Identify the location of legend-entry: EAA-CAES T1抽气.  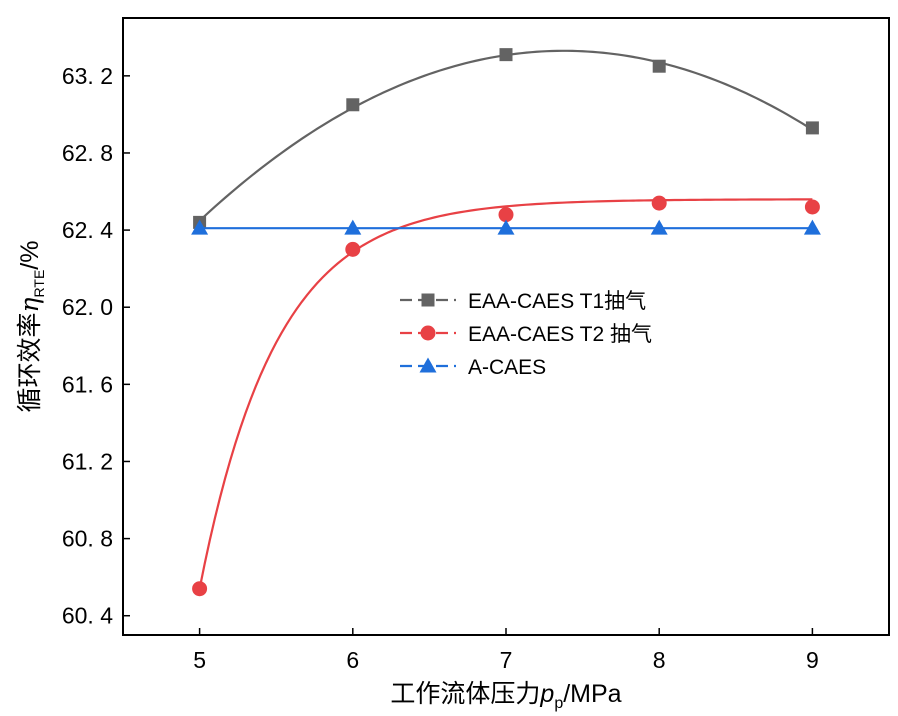
(523, 301).